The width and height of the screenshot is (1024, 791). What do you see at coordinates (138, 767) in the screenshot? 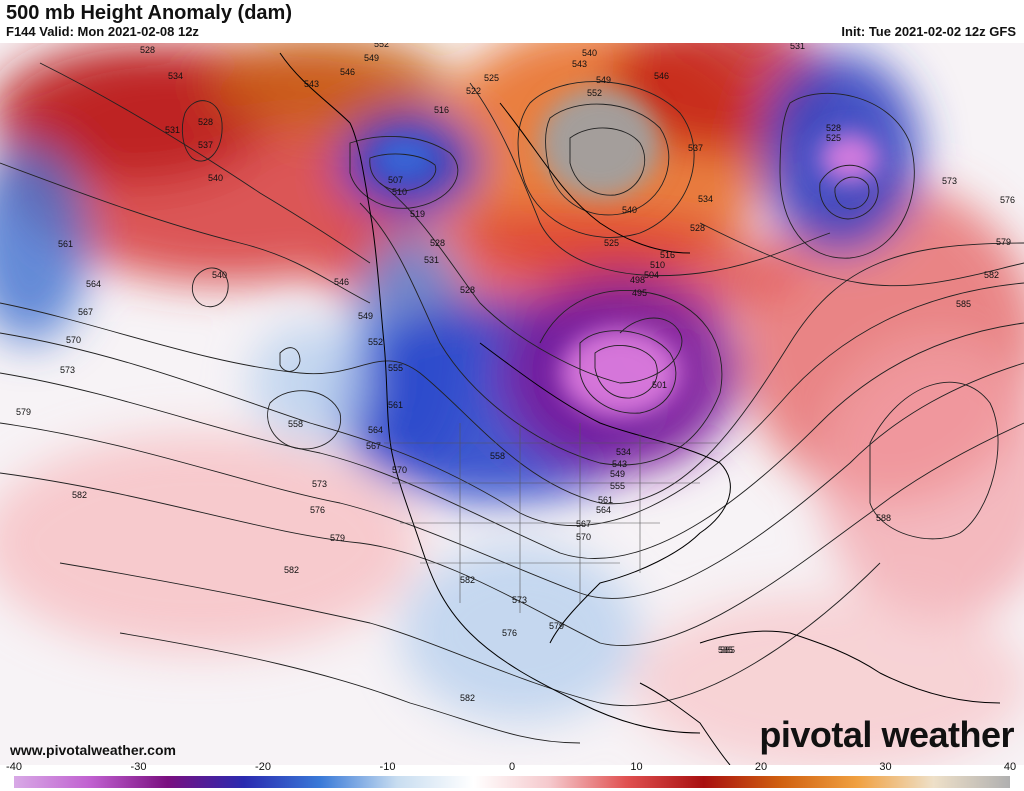
I see `colorbar-tick: -30` at bounding box center [138, 767].